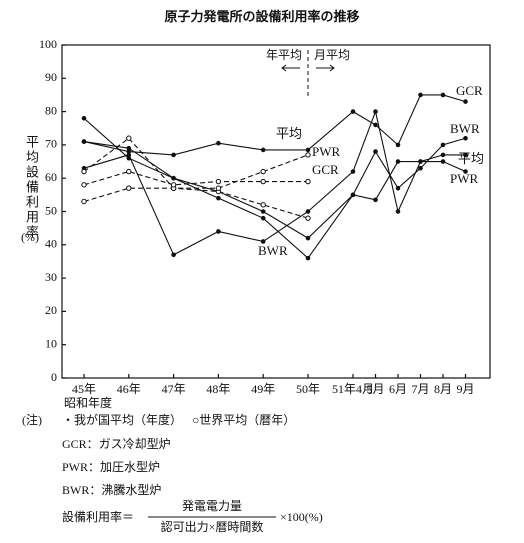  I want to click on y-tick-label: 70, so click(51, 144).